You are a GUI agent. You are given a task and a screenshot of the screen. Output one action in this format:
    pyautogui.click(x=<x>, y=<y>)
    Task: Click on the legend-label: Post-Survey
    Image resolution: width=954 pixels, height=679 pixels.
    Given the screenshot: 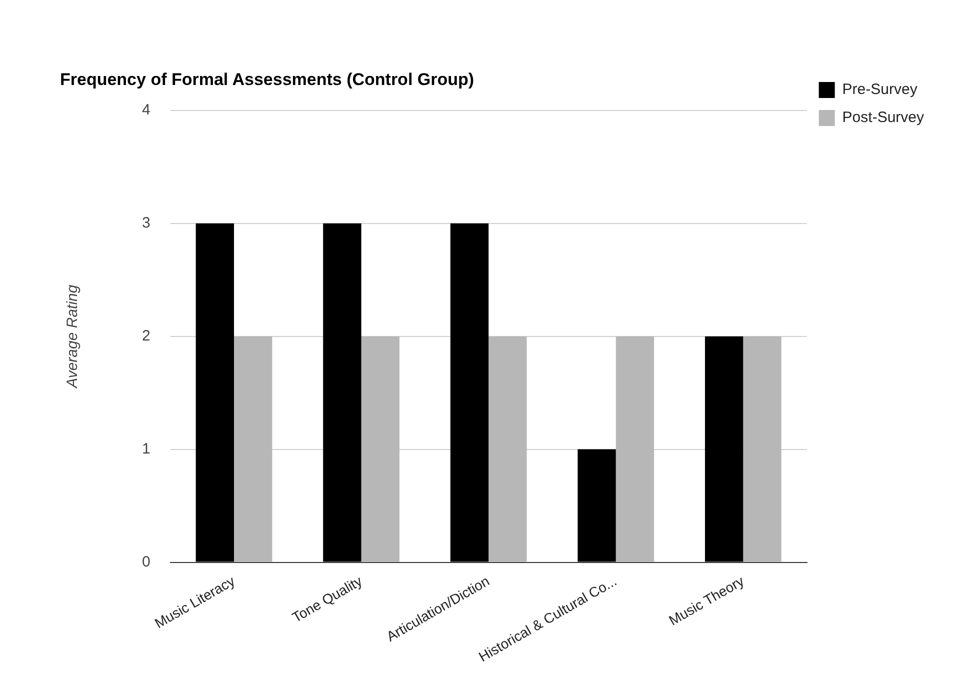 What is the action you would take?
    pyautogui.click(x=883, y=117)
    